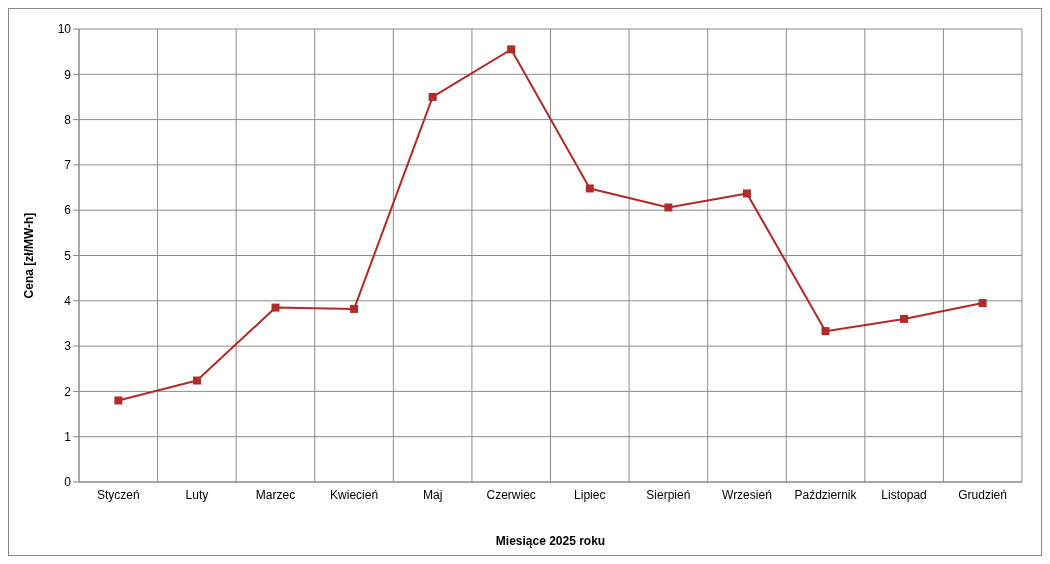  What do you see at coordinates (826, 494) in the screenshot?
I see `x-tick-label: Październik` at bounding box center [826, 494].